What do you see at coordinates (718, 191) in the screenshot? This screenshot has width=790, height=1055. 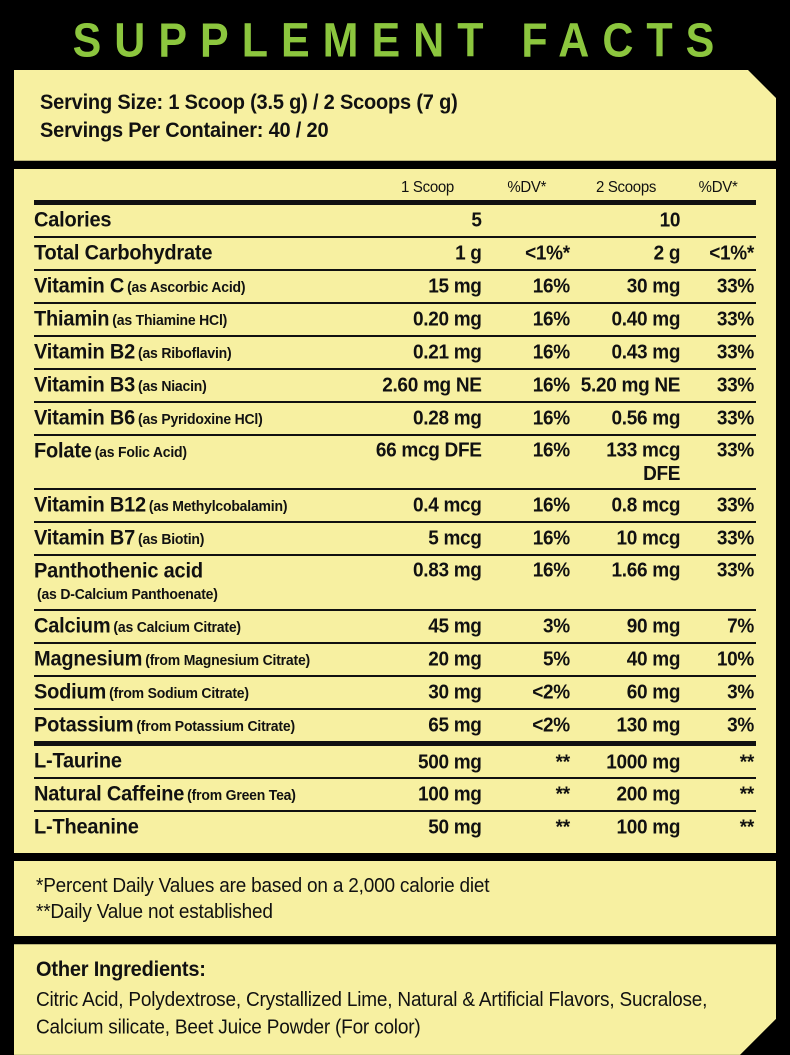 I see `column-header-dv-2-scoops: %DV*` at bounding box center [718, 191].